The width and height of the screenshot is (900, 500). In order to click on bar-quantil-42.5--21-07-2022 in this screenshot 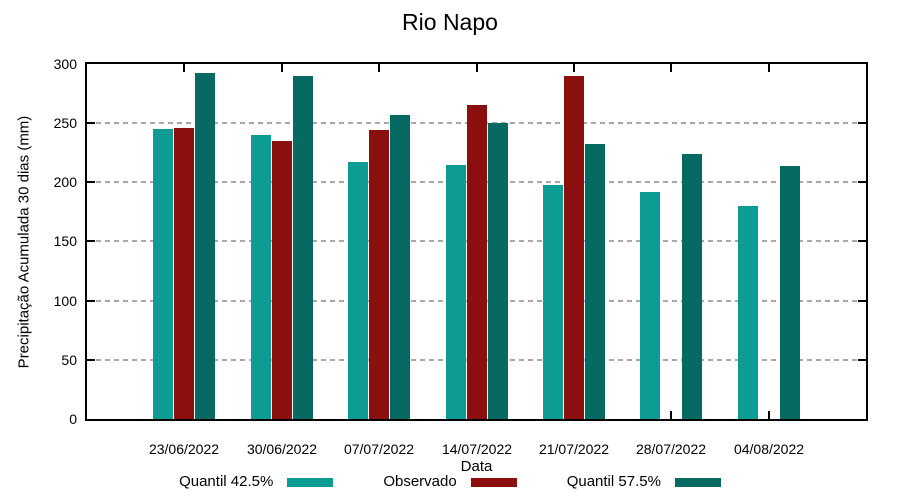, I will do `click(553, 302)`.